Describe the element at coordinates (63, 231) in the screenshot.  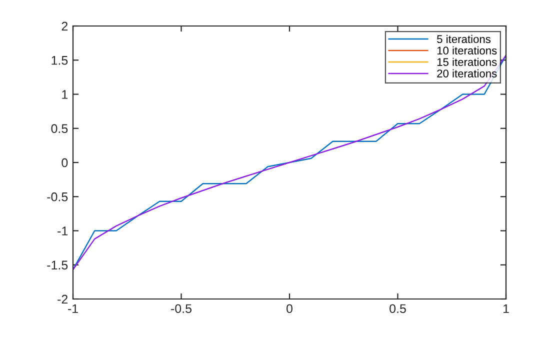
I see `y-tick-label: -1` at that location.